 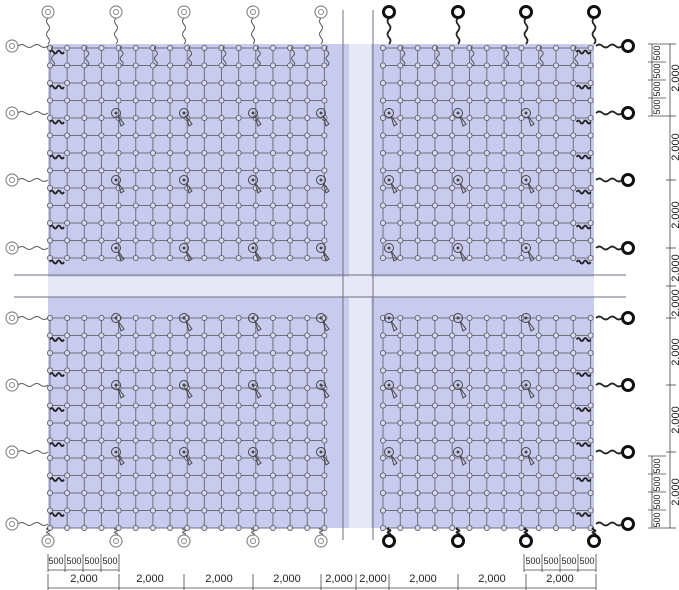 I want to click on dim-label: 500, so click(x=568, y=561).